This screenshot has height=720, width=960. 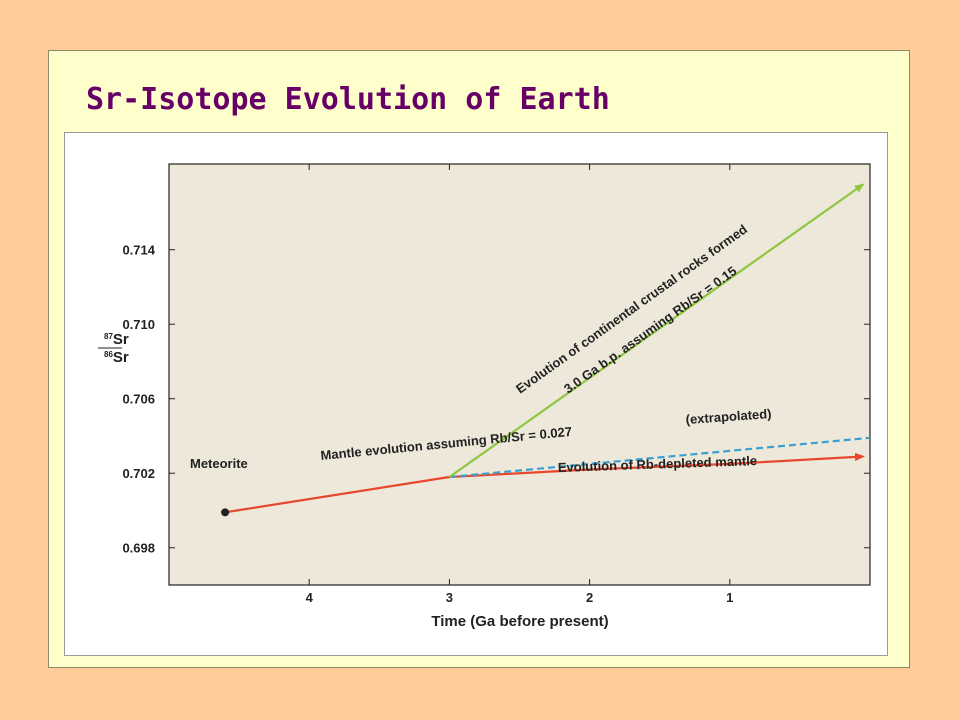 What do you see at coordinates (138, 324) in the screenshot?
I see `y-tick-label: 0.710` at bounding box center [138, 324].